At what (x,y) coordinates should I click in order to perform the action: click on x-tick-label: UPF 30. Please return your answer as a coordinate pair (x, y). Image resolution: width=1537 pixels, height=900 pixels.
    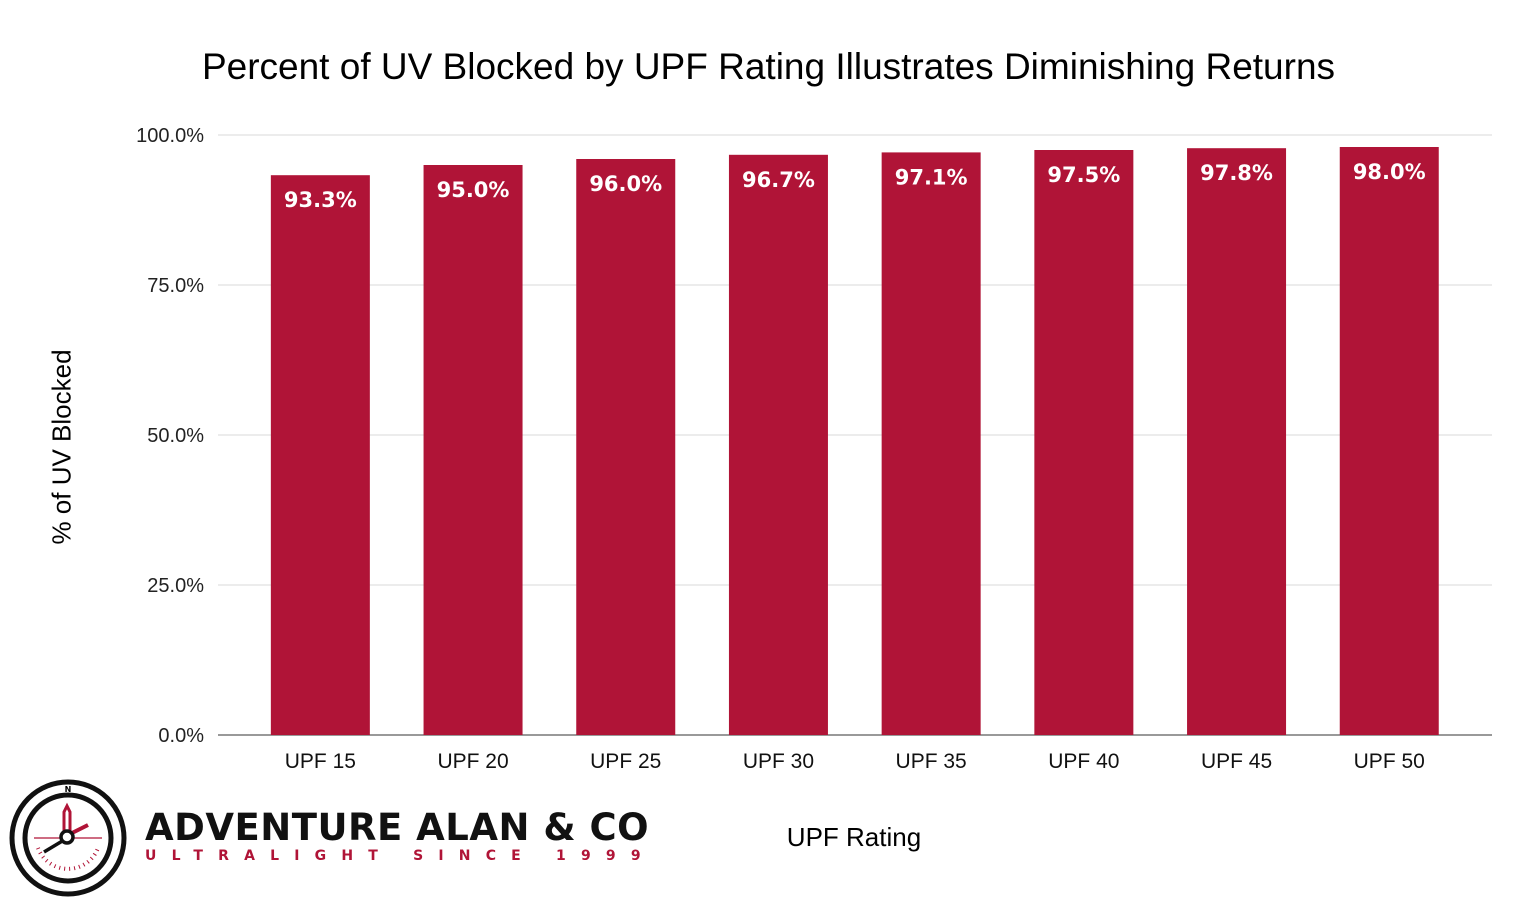
    Looking at the image, I should click on (778, 761).